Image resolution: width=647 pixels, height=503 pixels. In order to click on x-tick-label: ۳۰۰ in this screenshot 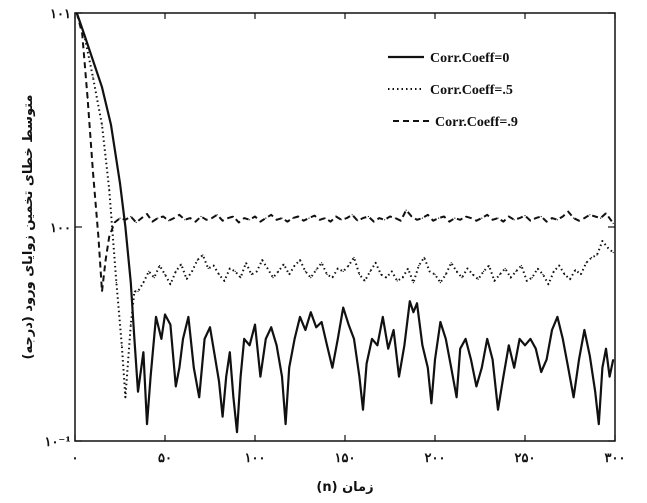, I will do `click(615, 458)`.